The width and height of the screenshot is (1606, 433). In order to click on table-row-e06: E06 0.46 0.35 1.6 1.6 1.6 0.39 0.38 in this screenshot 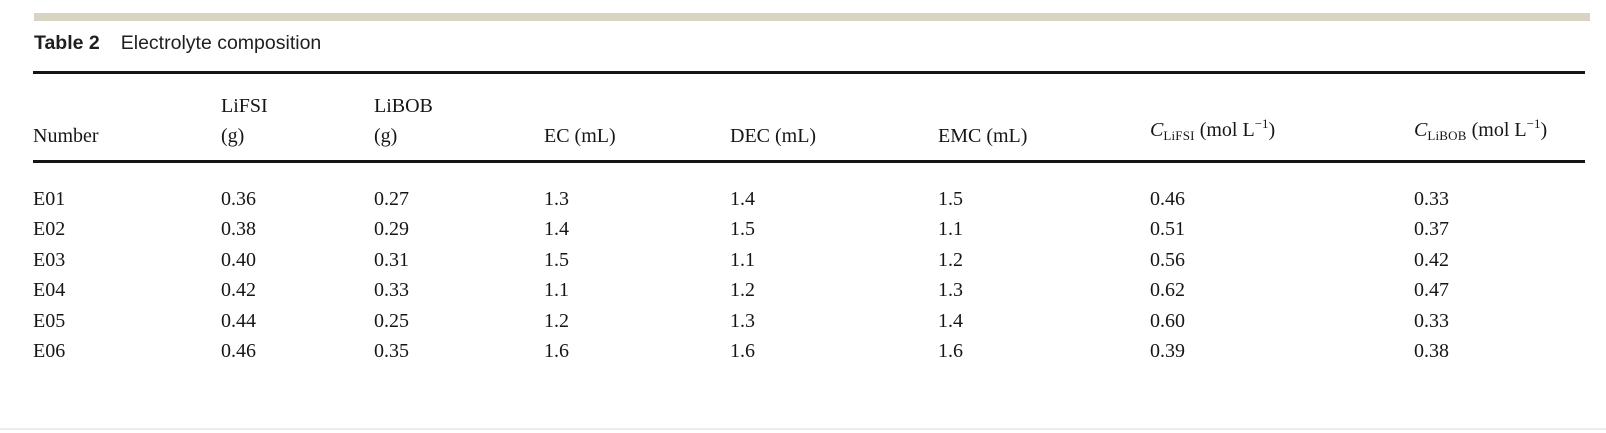, I will do `click(809, 351)`.